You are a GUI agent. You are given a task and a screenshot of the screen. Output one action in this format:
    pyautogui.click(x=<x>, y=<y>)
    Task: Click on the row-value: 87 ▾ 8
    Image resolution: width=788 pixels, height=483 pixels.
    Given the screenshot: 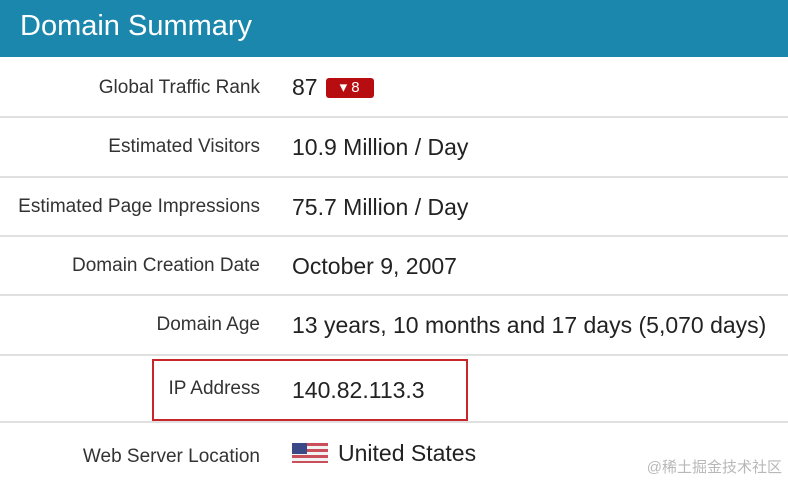 What is the action you would take?
    pyautogui.click(x=333, y=87)
    